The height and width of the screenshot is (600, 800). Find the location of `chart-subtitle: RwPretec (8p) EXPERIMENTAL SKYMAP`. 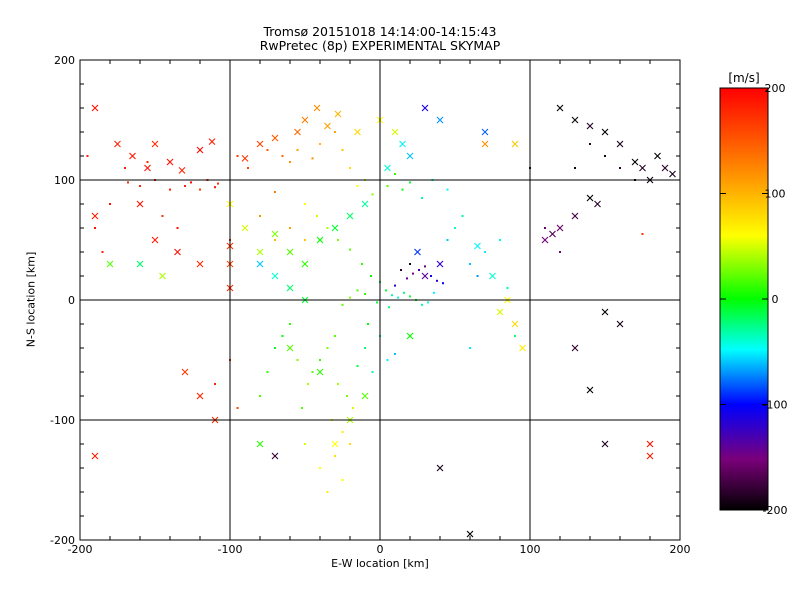

chart-subtitle: RwPretec (8p) EXPERIMENTAL SKYMAP is located at coordinates (380, 45).